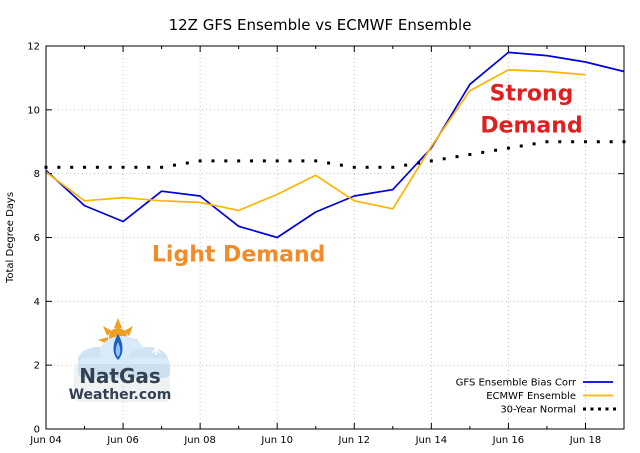 Image resolution: width=640 pixels, height=453 pixels. I want to click on y-tick-label: 0, so click(37, 430).